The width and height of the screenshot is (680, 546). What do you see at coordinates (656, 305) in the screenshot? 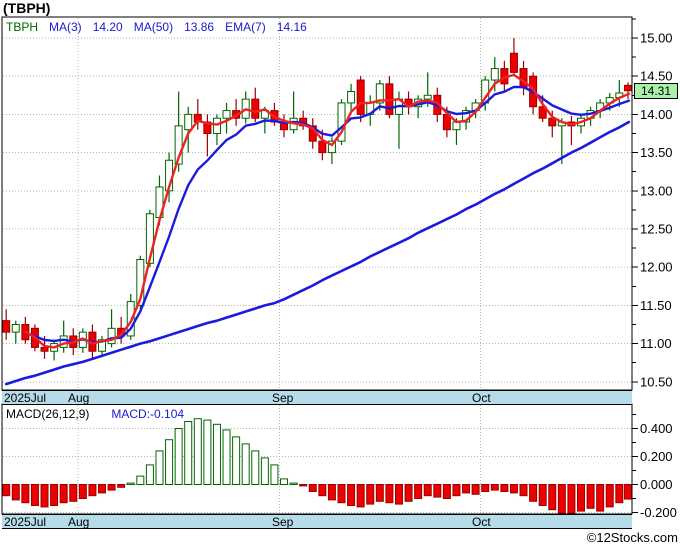
I see `svg-text: 11.50` at bounding box center [656, 305].